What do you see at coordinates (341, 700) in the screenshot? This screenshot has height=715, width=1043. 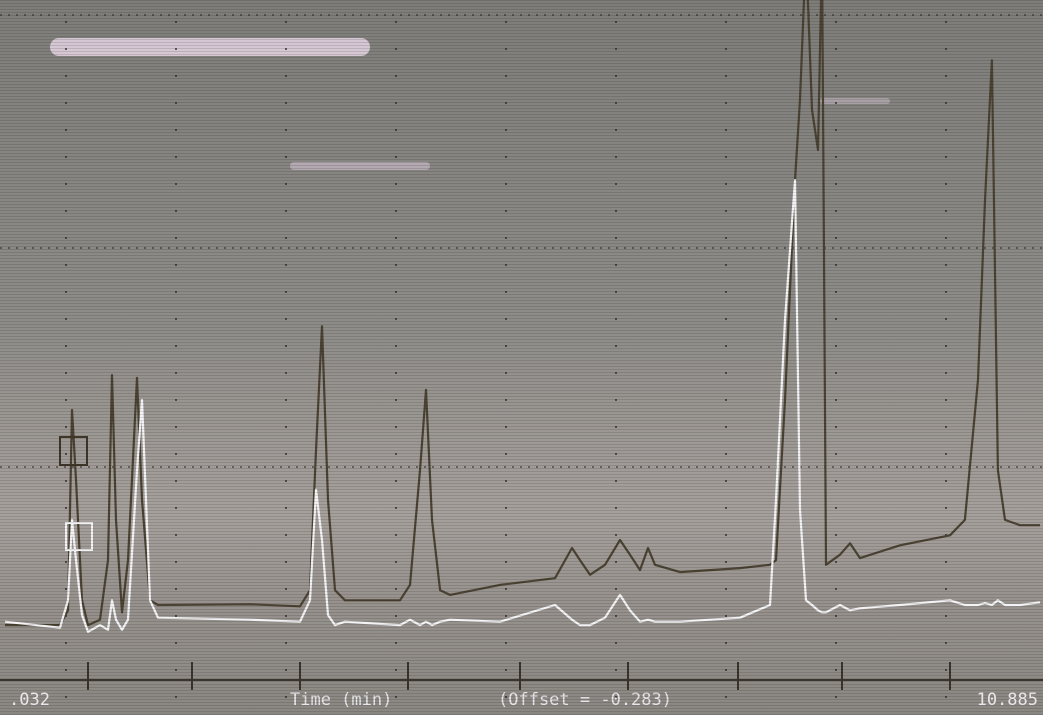 I see `x-axis-label: Time (min)` at bounding box center [341, 700].